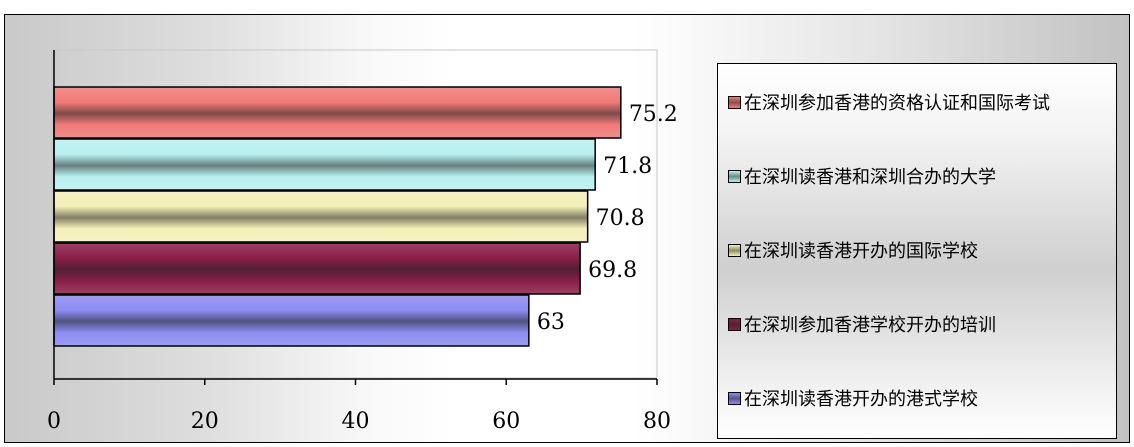  I want to click on legend-label: 在深圳参加香港学校开办的培训, so click(870, 325).